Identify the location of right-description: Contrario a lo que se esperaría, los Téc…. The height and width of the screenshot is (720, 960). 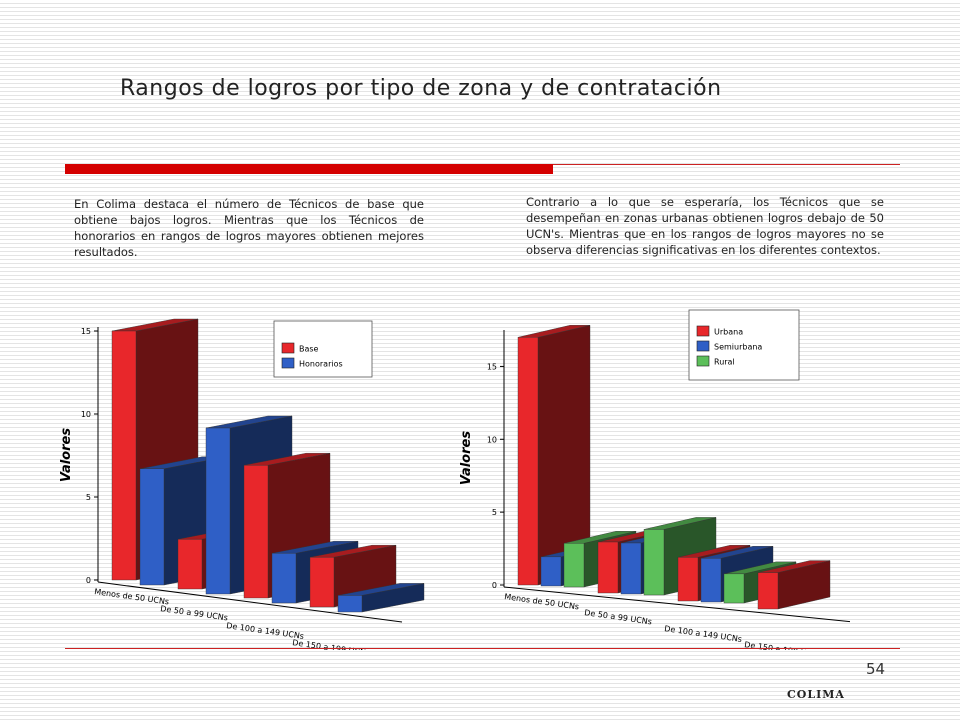
(705, 226).